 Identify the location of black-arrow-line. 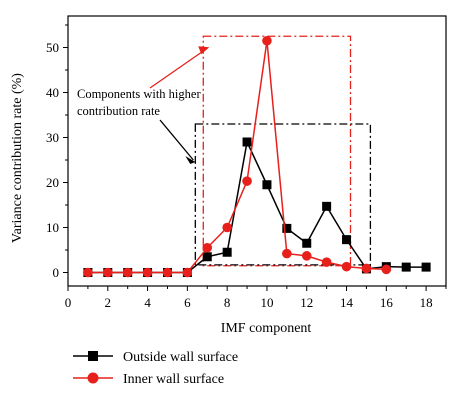
(176, 140).